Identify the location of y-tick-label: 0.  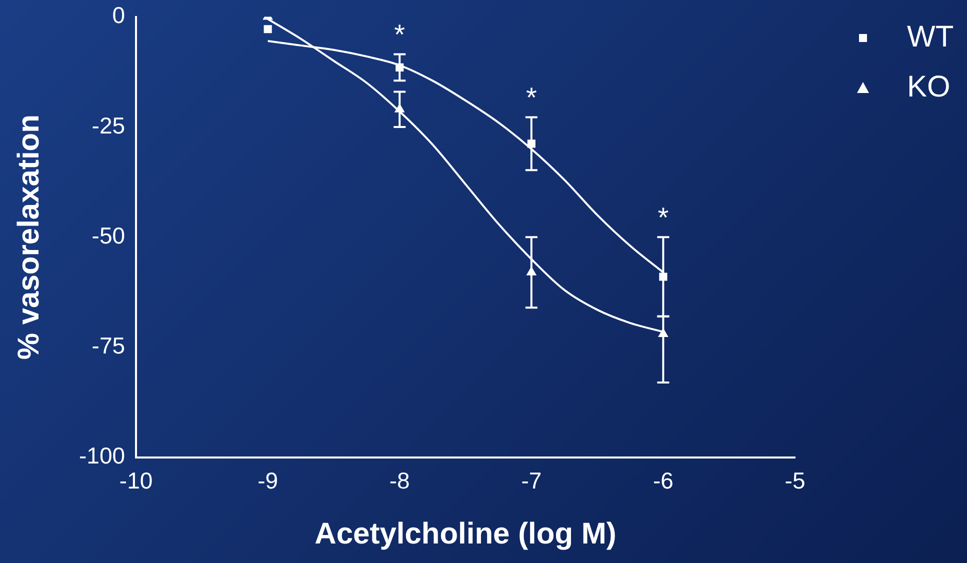
(119, 15).